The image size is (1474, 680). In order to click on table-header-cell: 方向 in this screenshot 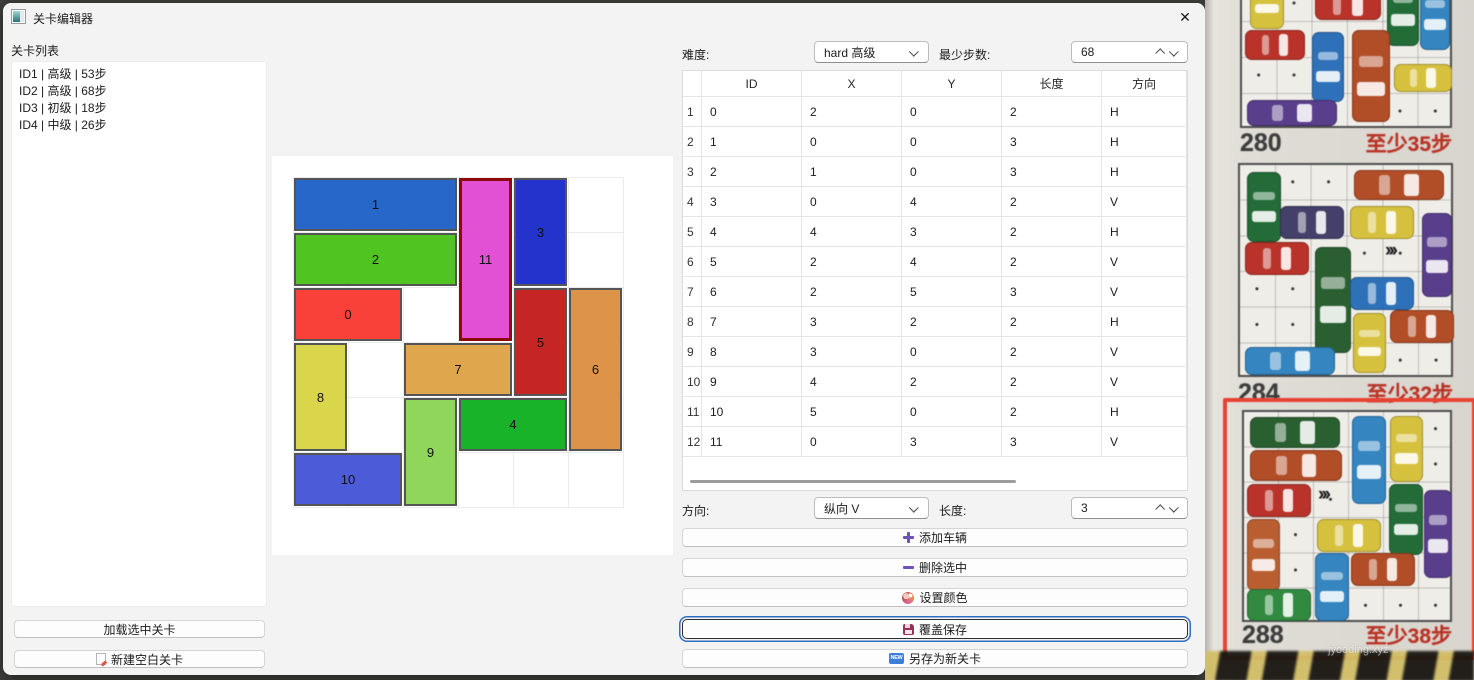, I will do `click(1144, 84)`.